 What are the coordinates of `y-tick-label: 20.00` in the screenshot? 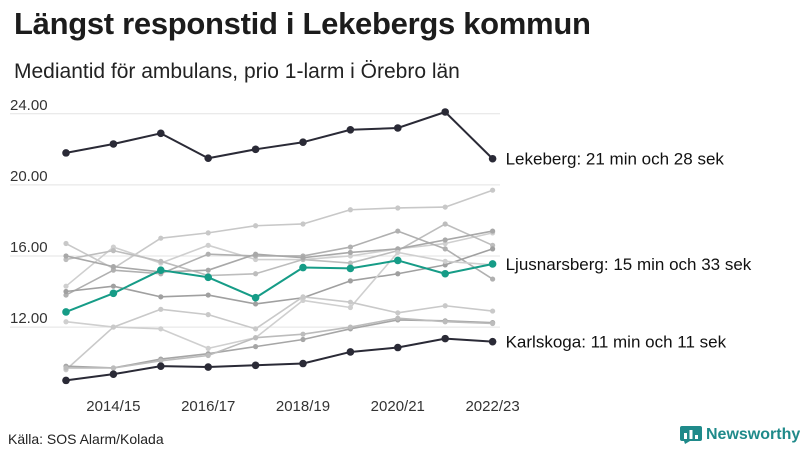 It's located at (29, 176).